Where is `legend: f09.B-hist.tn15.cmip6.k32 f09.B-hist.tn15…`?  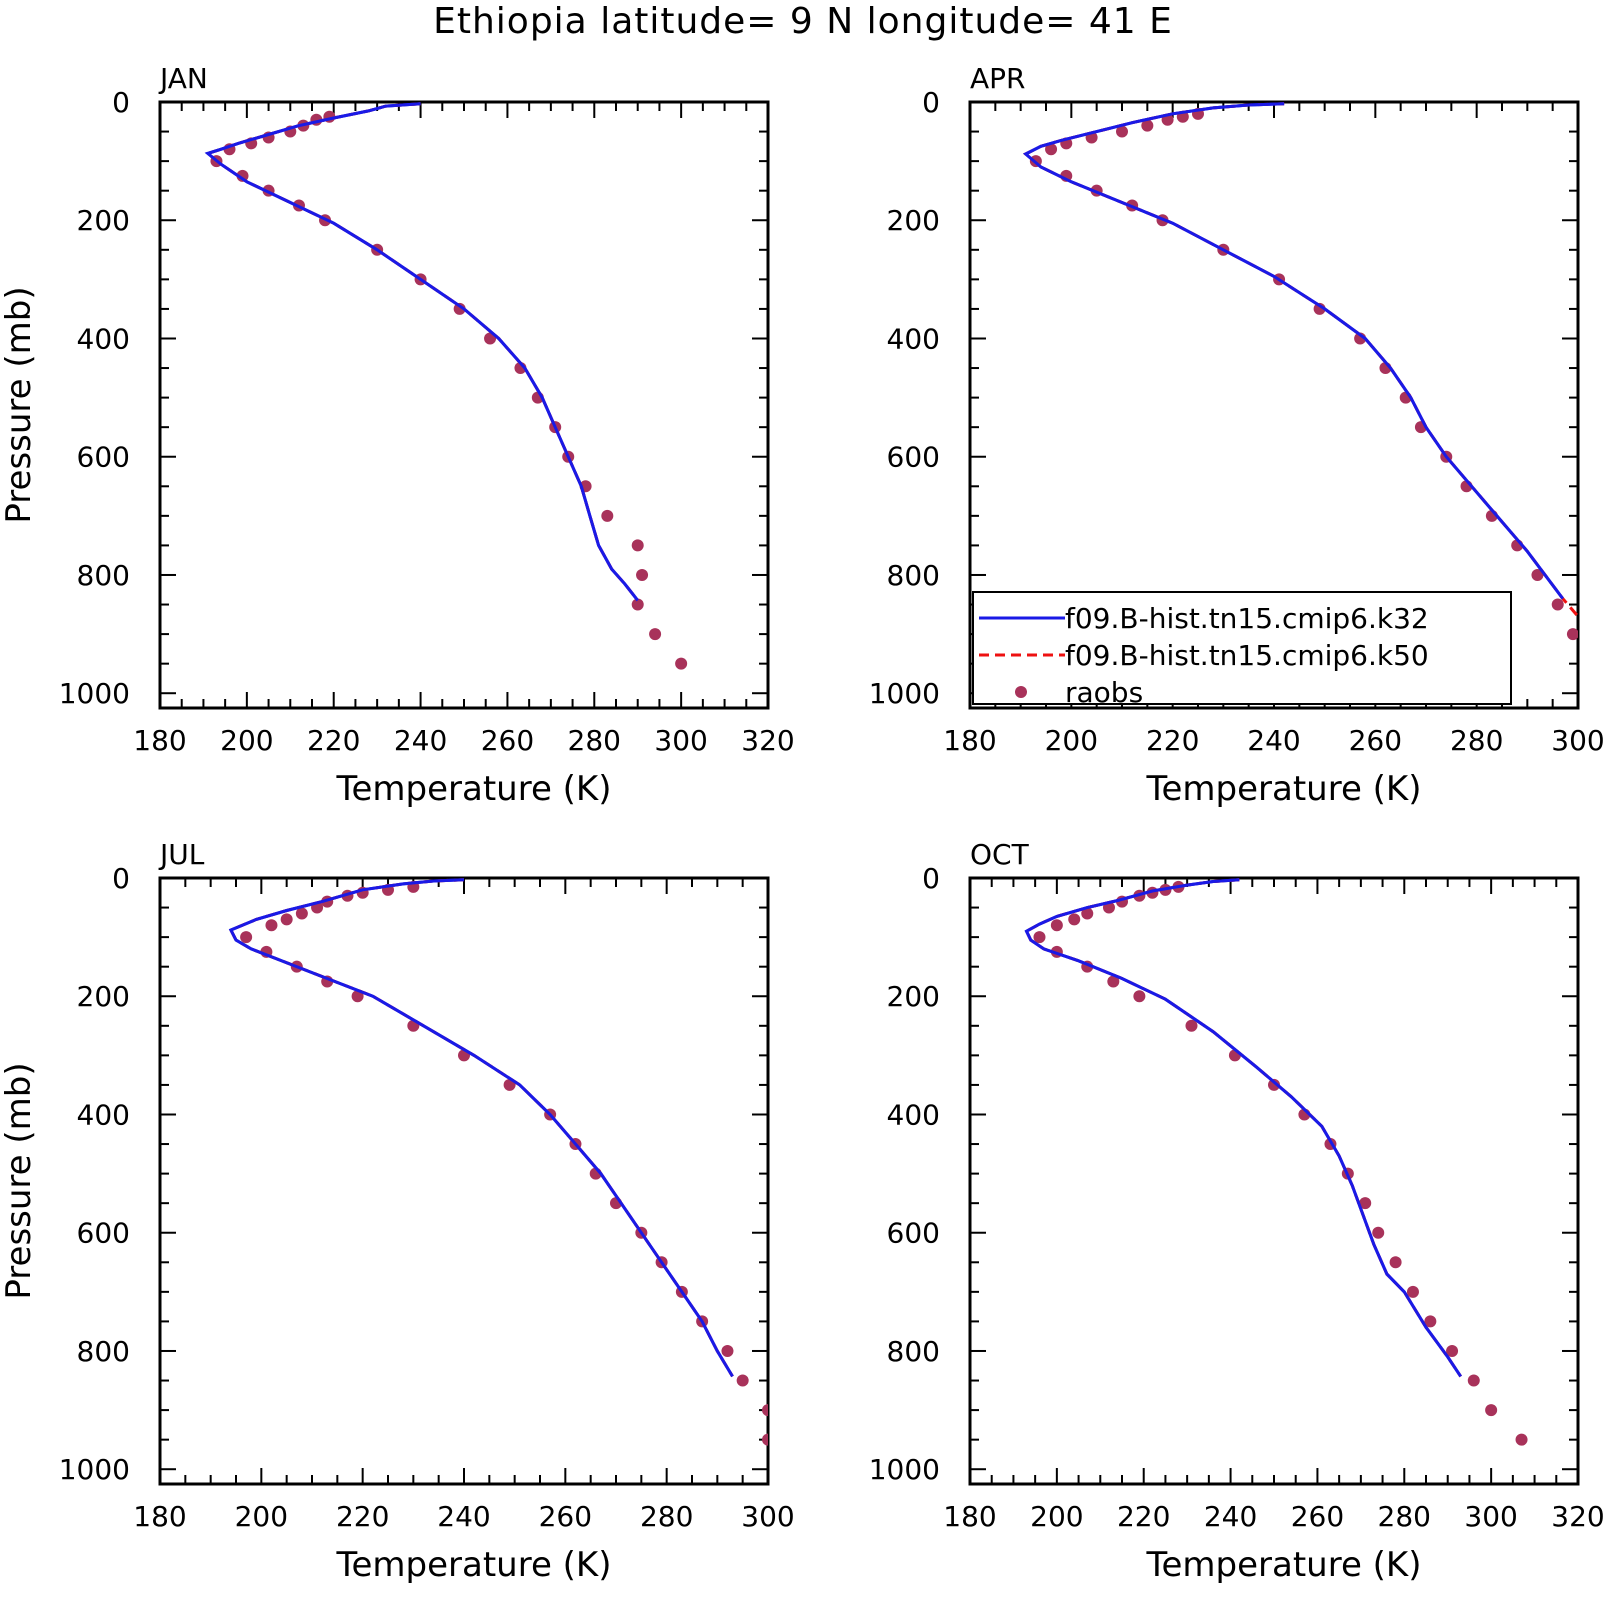
legend: f09.B-hist.tn15.cmip6.k32 f09.B-hist.tn15… is located at coordinates (1242, 650).